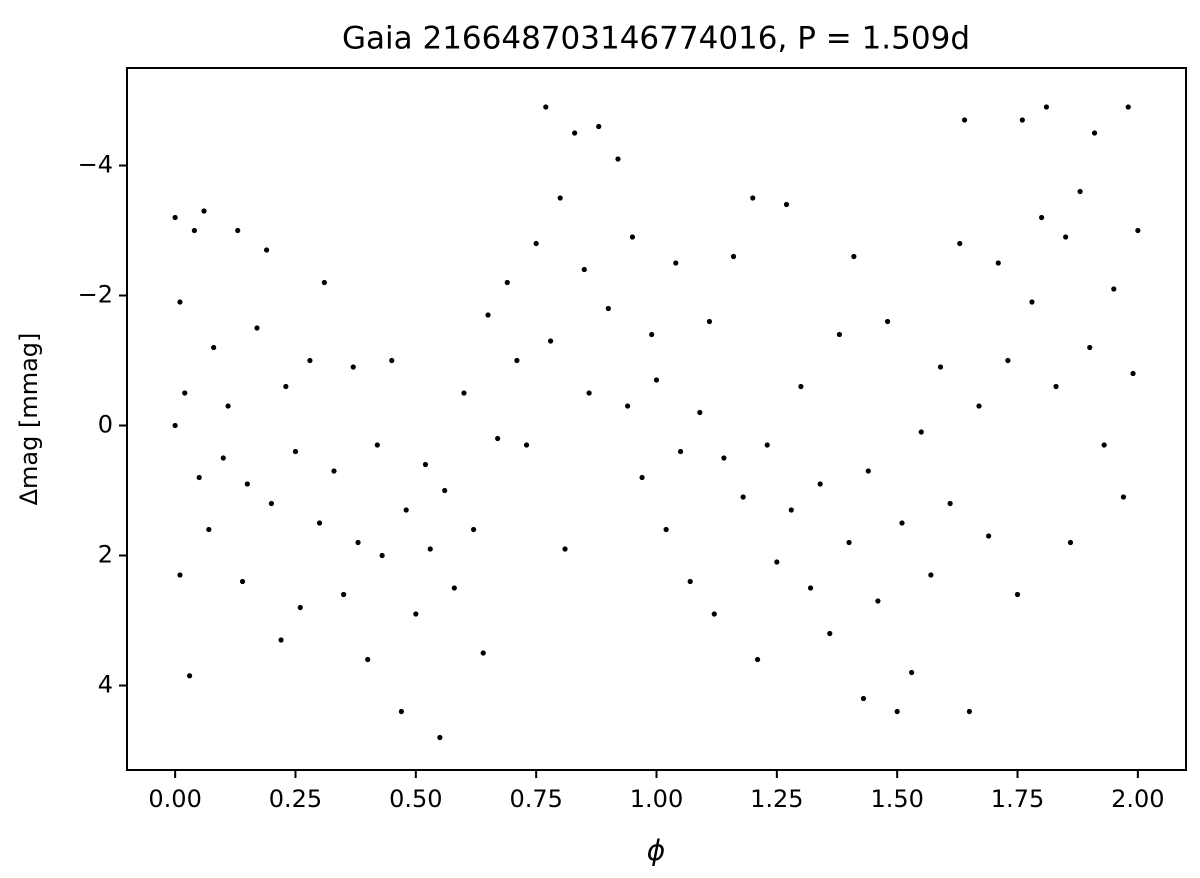 This screenshot has width=1200, height=878. Describe the element at coordinates (174, 799) in the screenshot. I see `x-tick-label: 0.00` at that location.